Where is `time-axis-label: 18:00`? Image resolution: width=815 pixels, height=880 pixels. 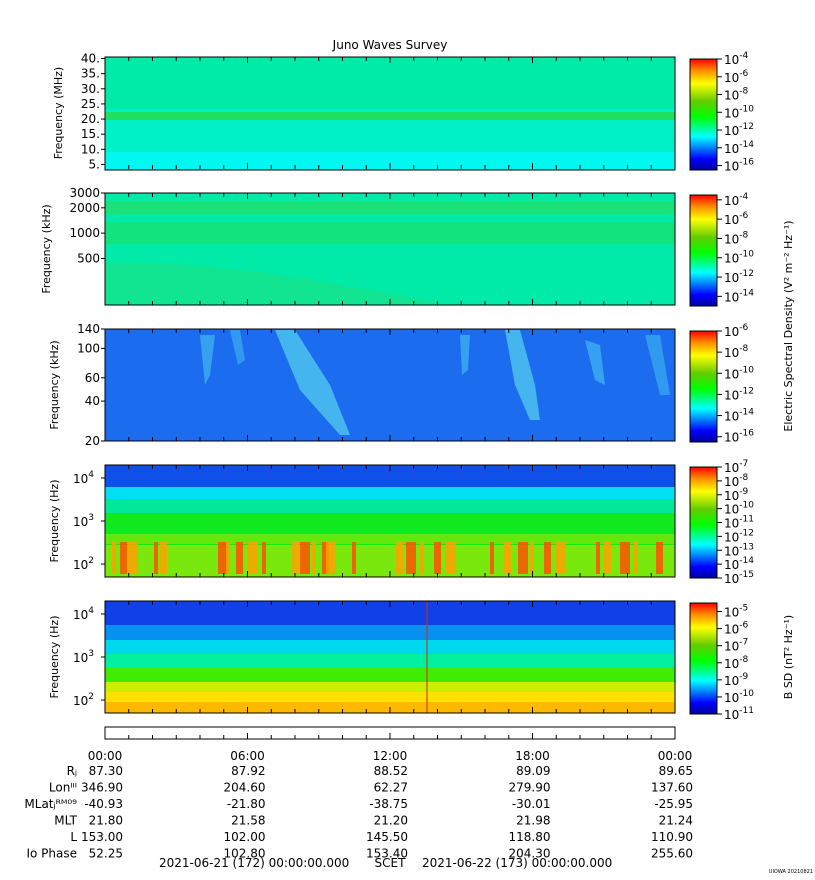 time-axis-label: 18:00 is located at coordinates (532, 756).